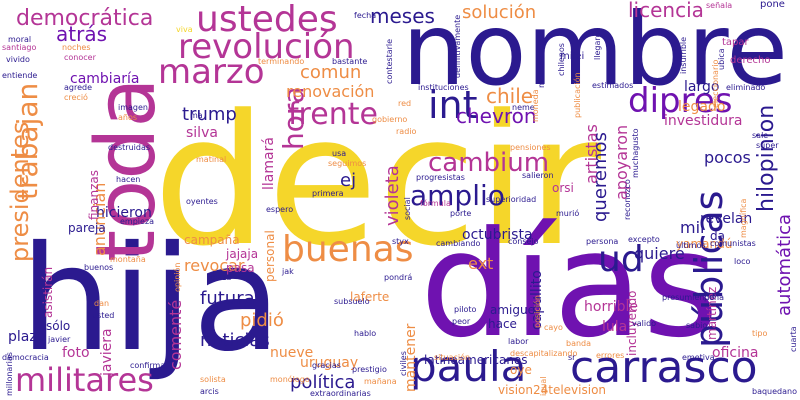  I want to click on word: laferte, so click(370, 297).